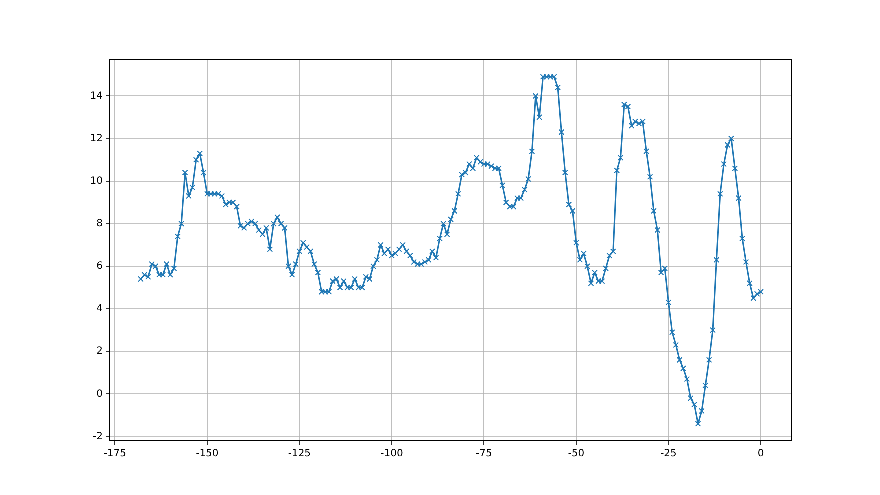 Image resolution: width=880 pixels, height=495 pixels. What do you see at coordinates (99, 394) in the screenshot?
I see `y-tick-label: 0` at bounding box center [99, 394].